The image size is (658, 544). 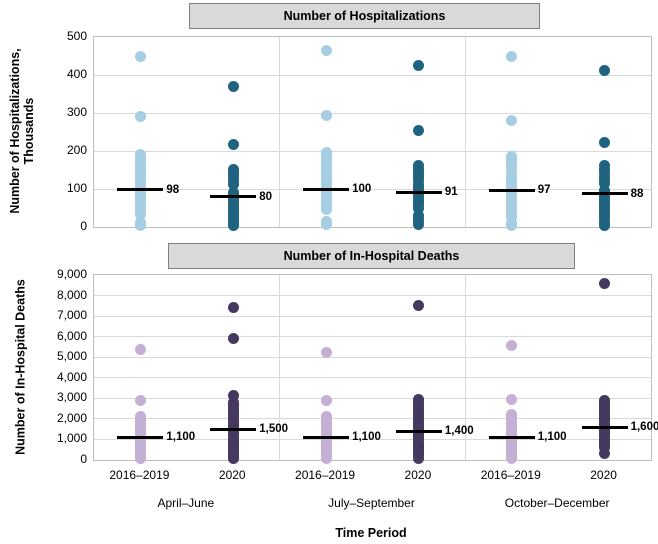 What do you see at coordinates (362, 189) in the screenshot?
I see `median-value-label: 100` at bounding box center [362, 189].